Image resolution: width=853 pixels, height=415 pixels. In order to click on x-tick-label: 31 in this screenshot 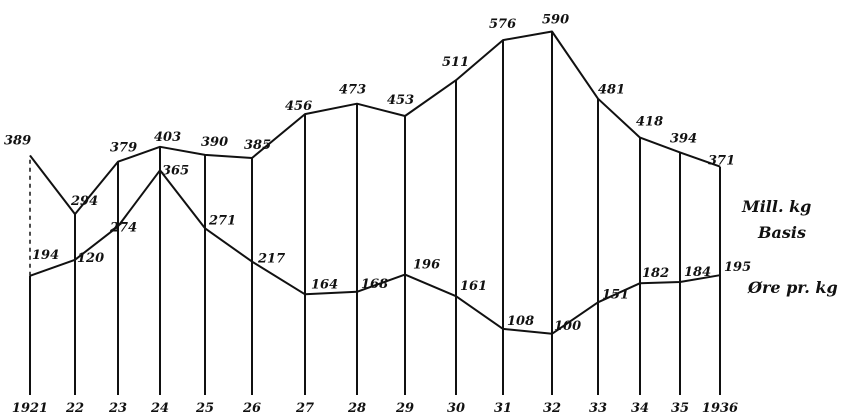, I will do `click(503, 408)`.